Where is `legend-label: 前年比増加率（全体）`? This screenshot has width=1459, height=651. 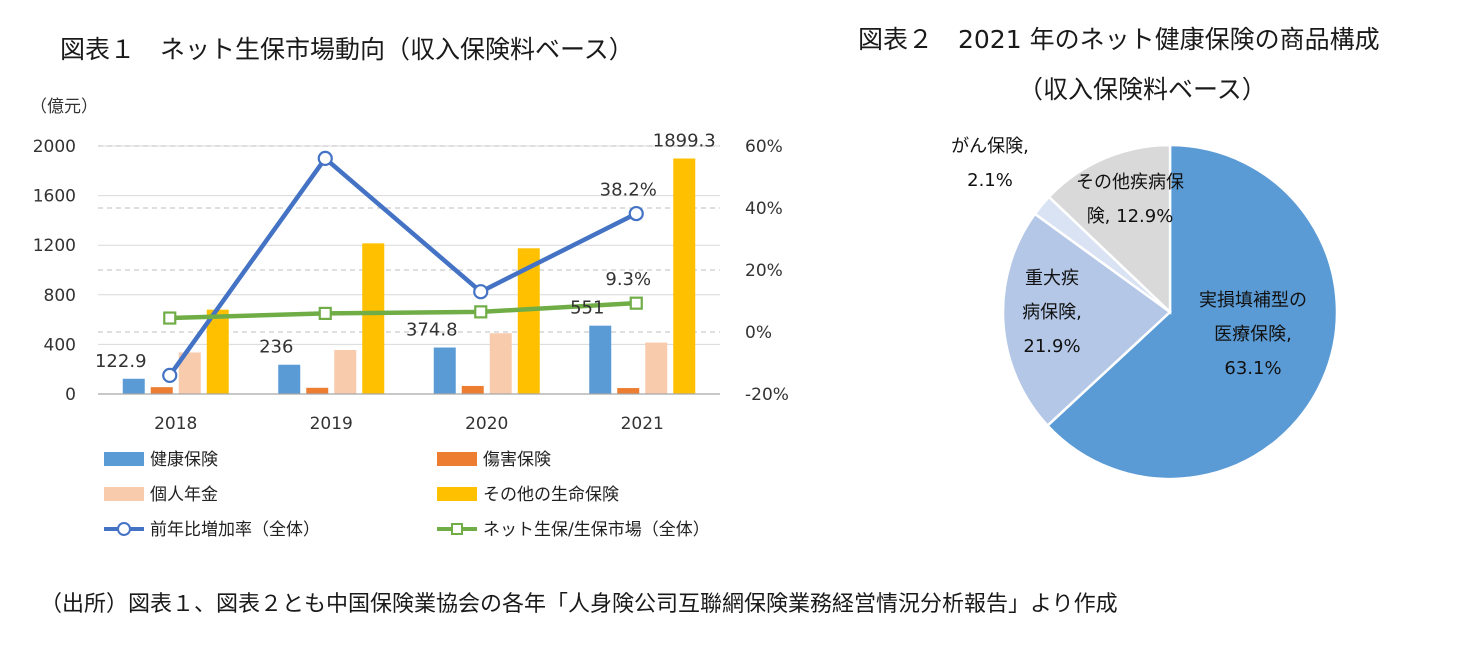
legend-label: 前年比増加率（全体） is located at coordinates (235, 530).